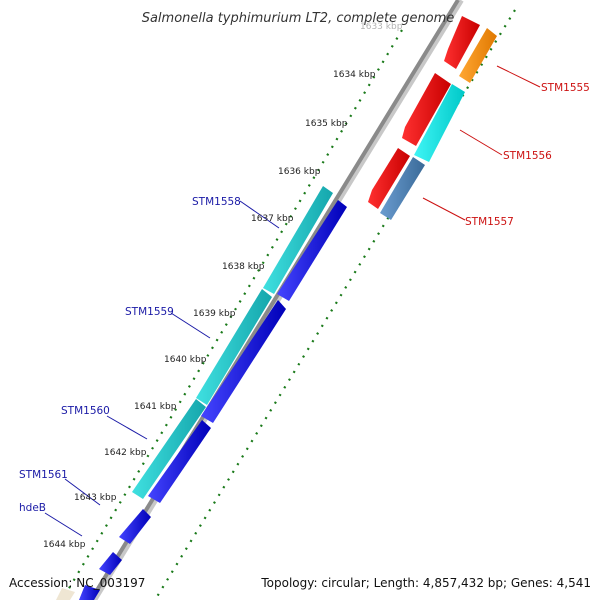  I want to click on tick-label: 1636 kbp, so click(299, 172).